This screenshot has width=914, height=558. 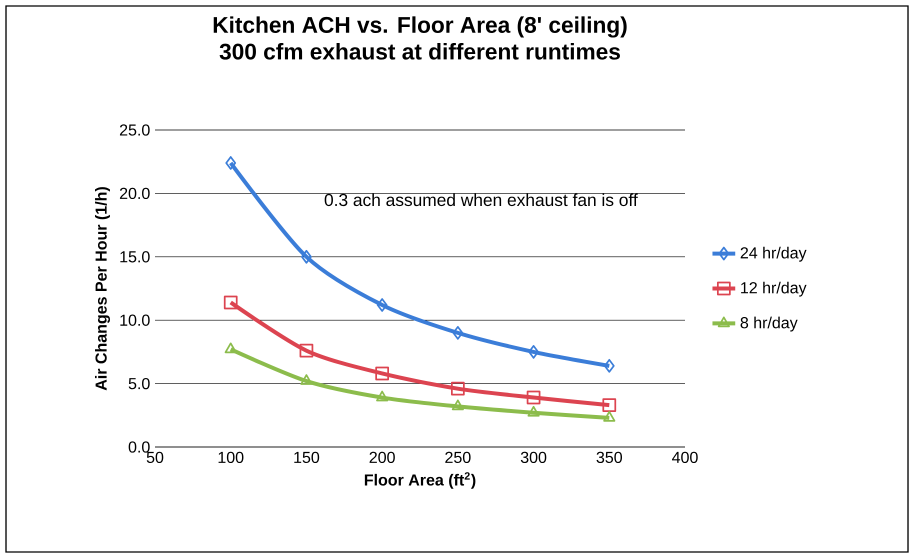 What do you see at coordinates (135, 256) in the screenshot?
I see `y-tick-label: 15.0` at bounding box center [135, 256].